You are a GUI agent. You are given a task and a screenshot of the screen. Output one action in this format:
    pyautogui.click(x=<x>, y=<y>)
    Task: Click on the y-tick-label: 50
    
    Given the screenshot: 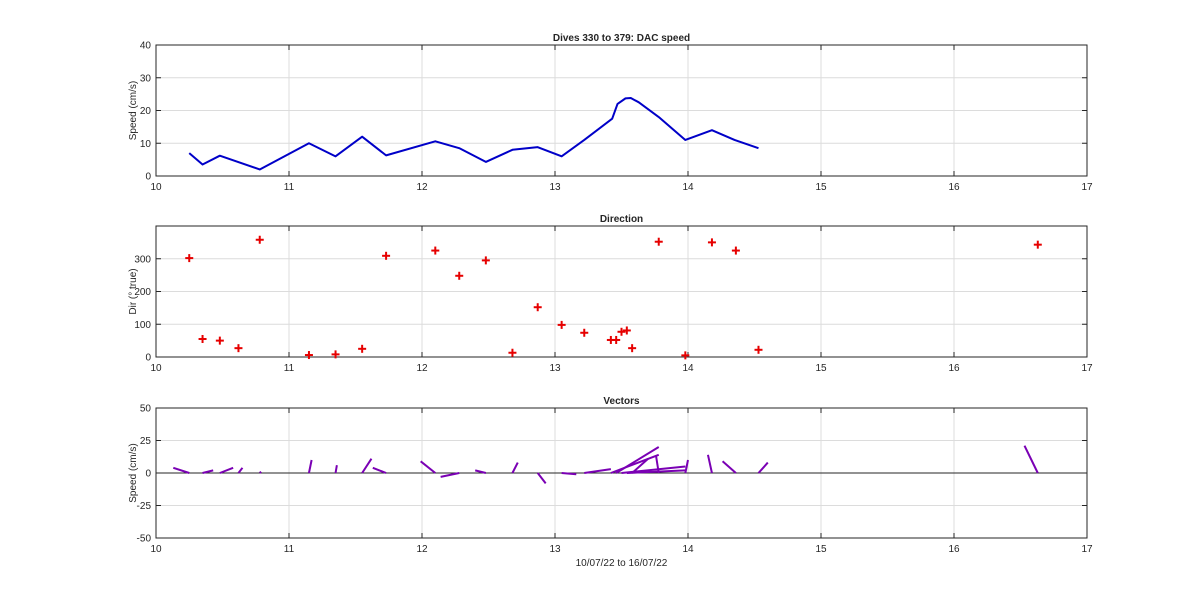 What is the action you would take?
    pyautogui.click(x=146, y=409)
    